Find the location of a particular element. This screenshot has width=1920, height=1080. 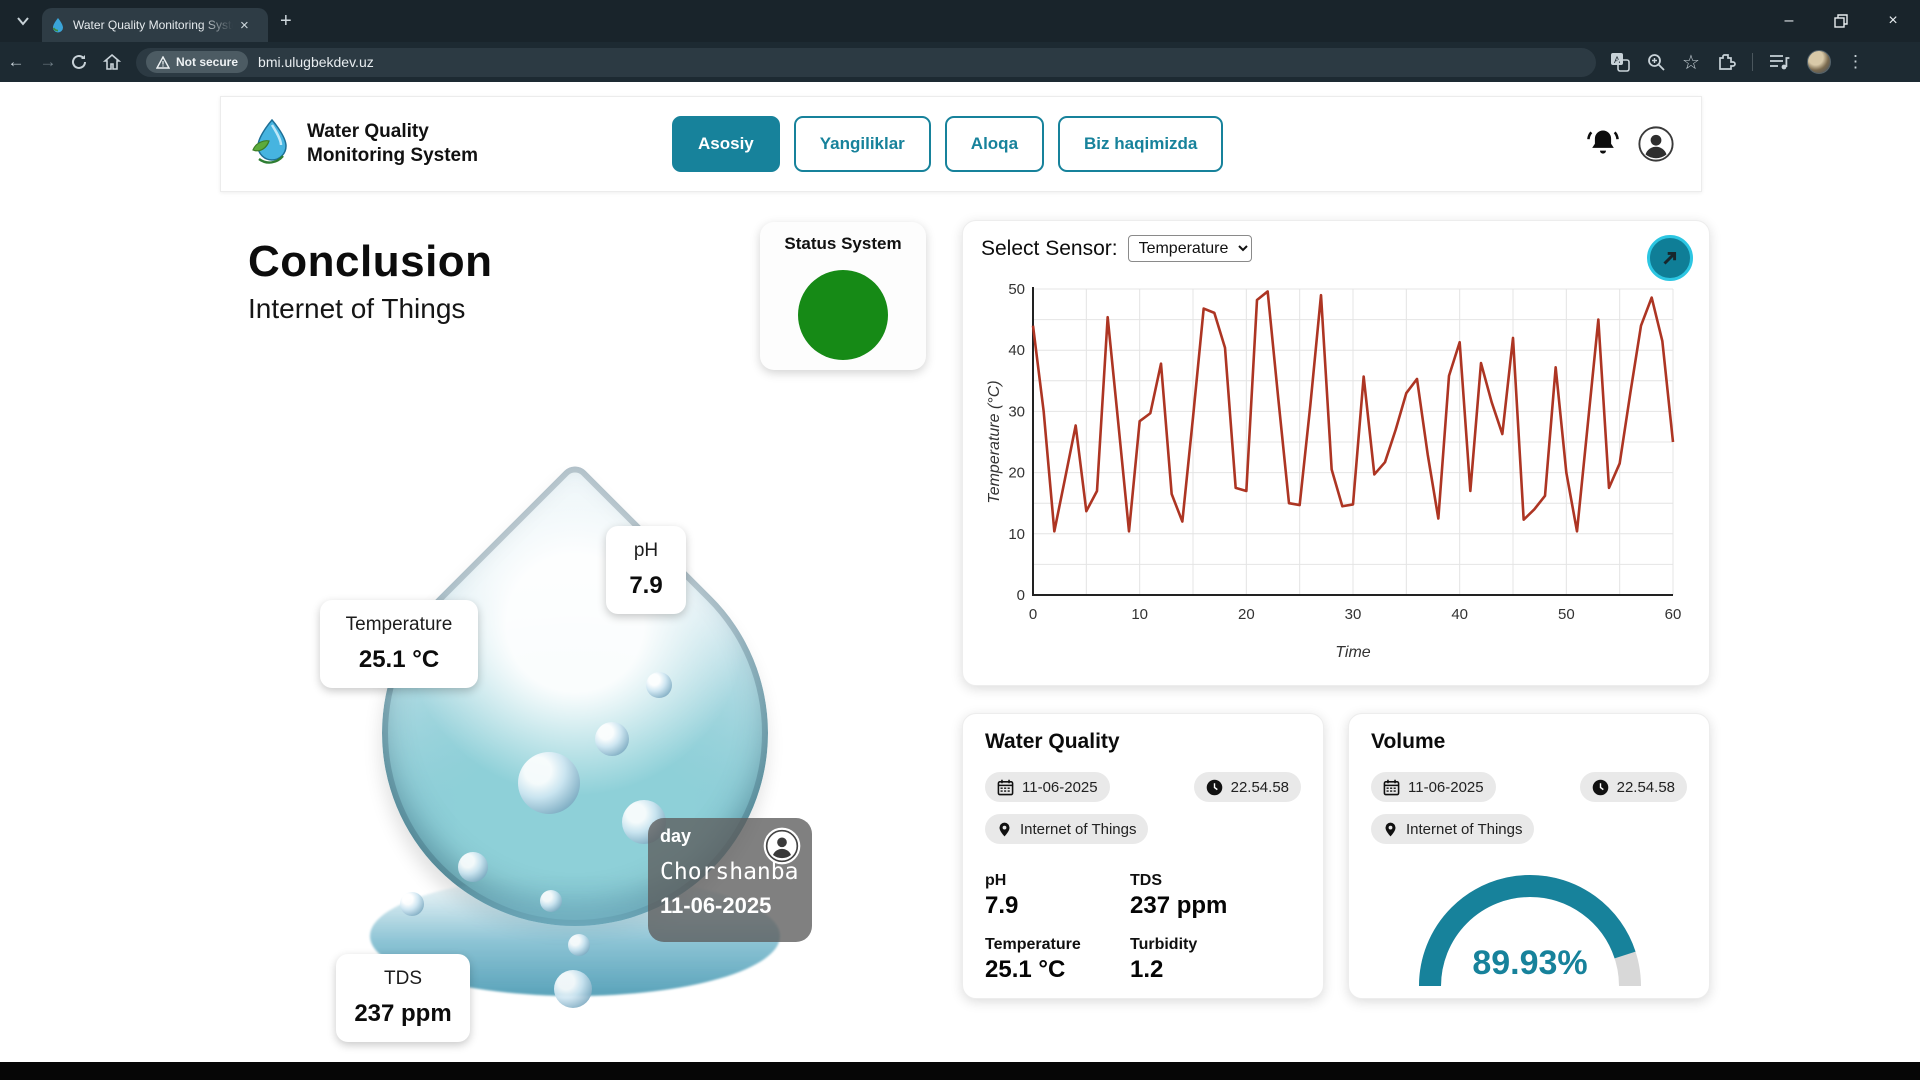

zoom-icon is located at coordinates (1656, 62).